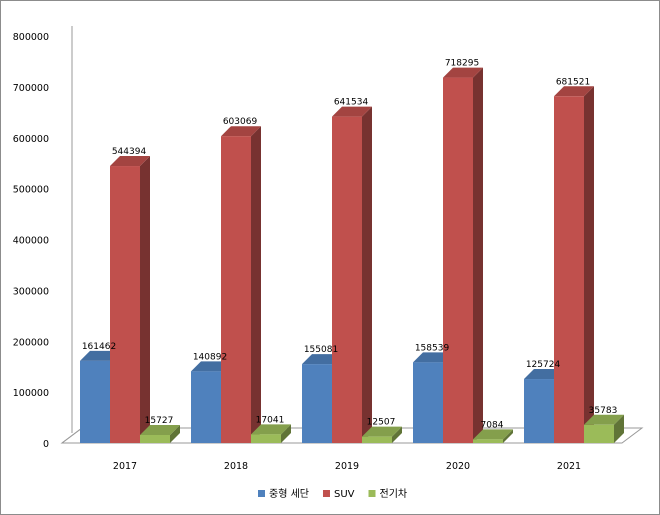 This screenshot has width=660, height=515. Describe the element at coordinates (210, 357) in the screenshot. I see `data-label: 140892` at that location.